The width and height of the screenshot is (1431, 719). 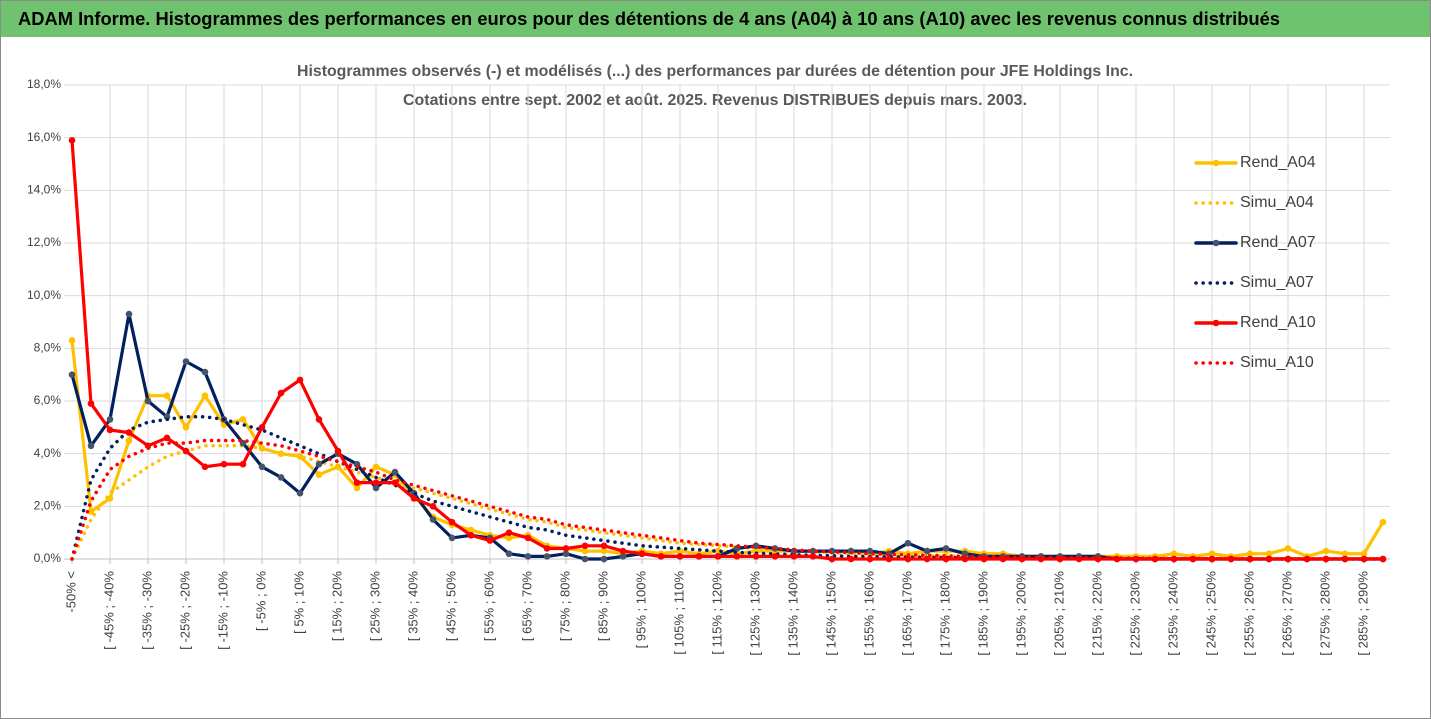 What do you see at coordinates (48, 400) in the screenshot?
I see `y-tick-label: 6,0%` at bounding box center [48, 400].